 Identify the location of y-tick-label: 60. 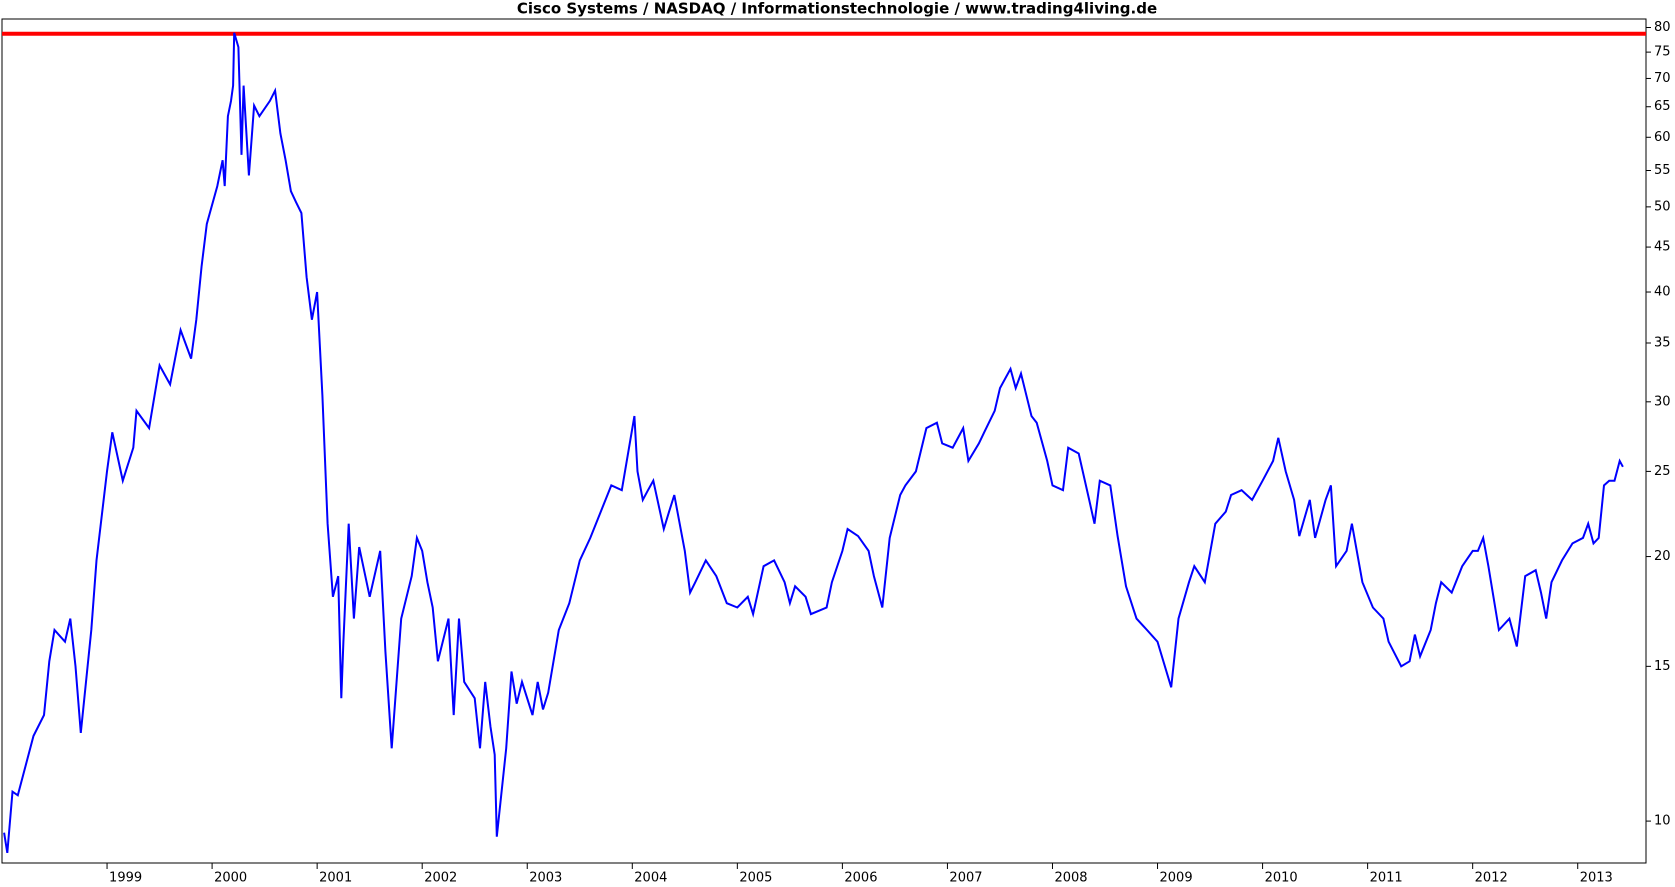
(1662, 137).